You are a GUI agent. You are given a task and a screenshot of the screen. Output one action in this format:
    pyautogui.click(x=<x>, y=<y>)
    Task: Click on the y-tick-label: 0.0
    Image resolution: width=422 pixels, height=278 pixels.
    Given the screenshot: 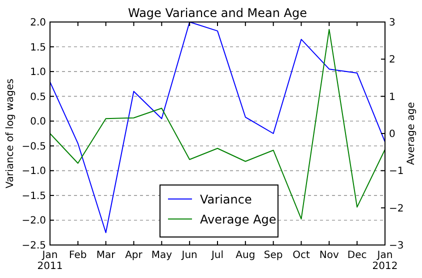 What is the action you would take?
    pyautogui.click(x=38, y=122)
    